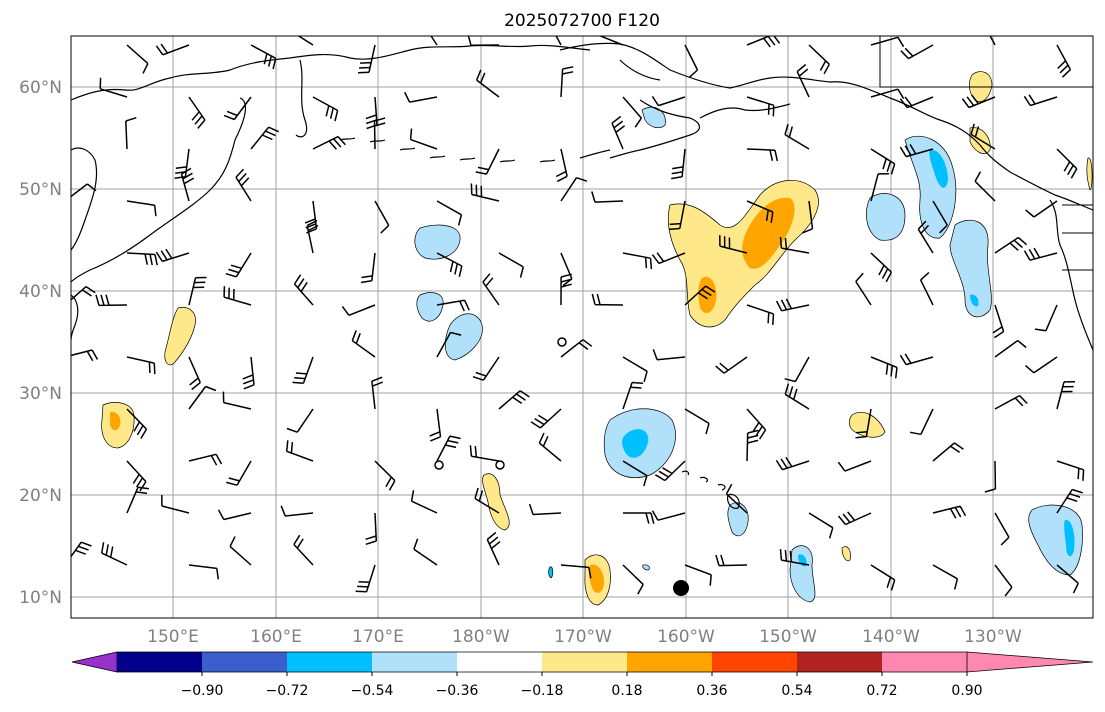  What do you see at coordinates (542, 691) in the screenshot?
I see `colorbar-tick-label: −0.18` at bounding box center [542, 691].